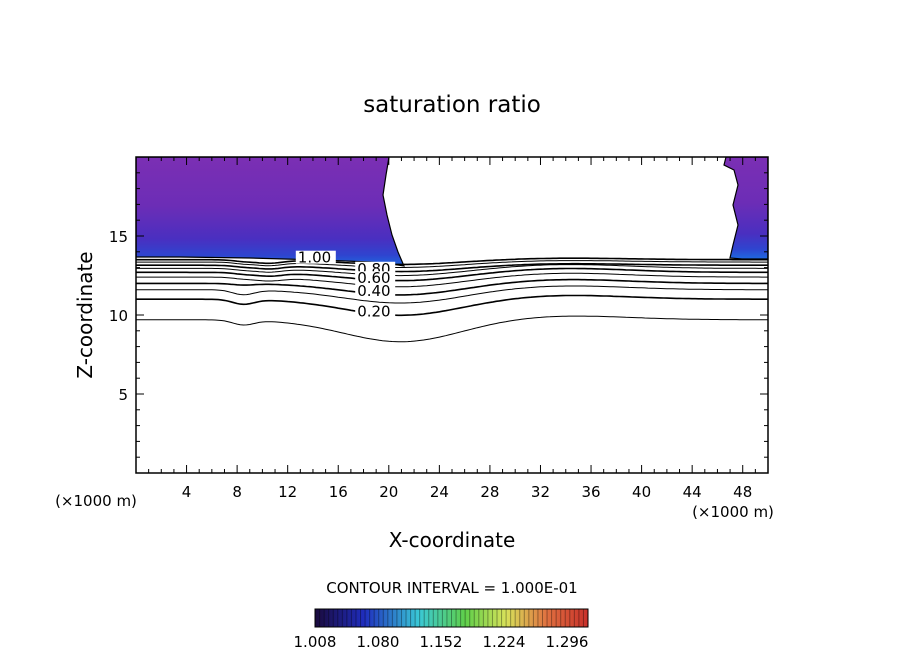  Describe the element at coordinates (692, 492) in the screenshot. I see `x-tick-label: 44` at that location.